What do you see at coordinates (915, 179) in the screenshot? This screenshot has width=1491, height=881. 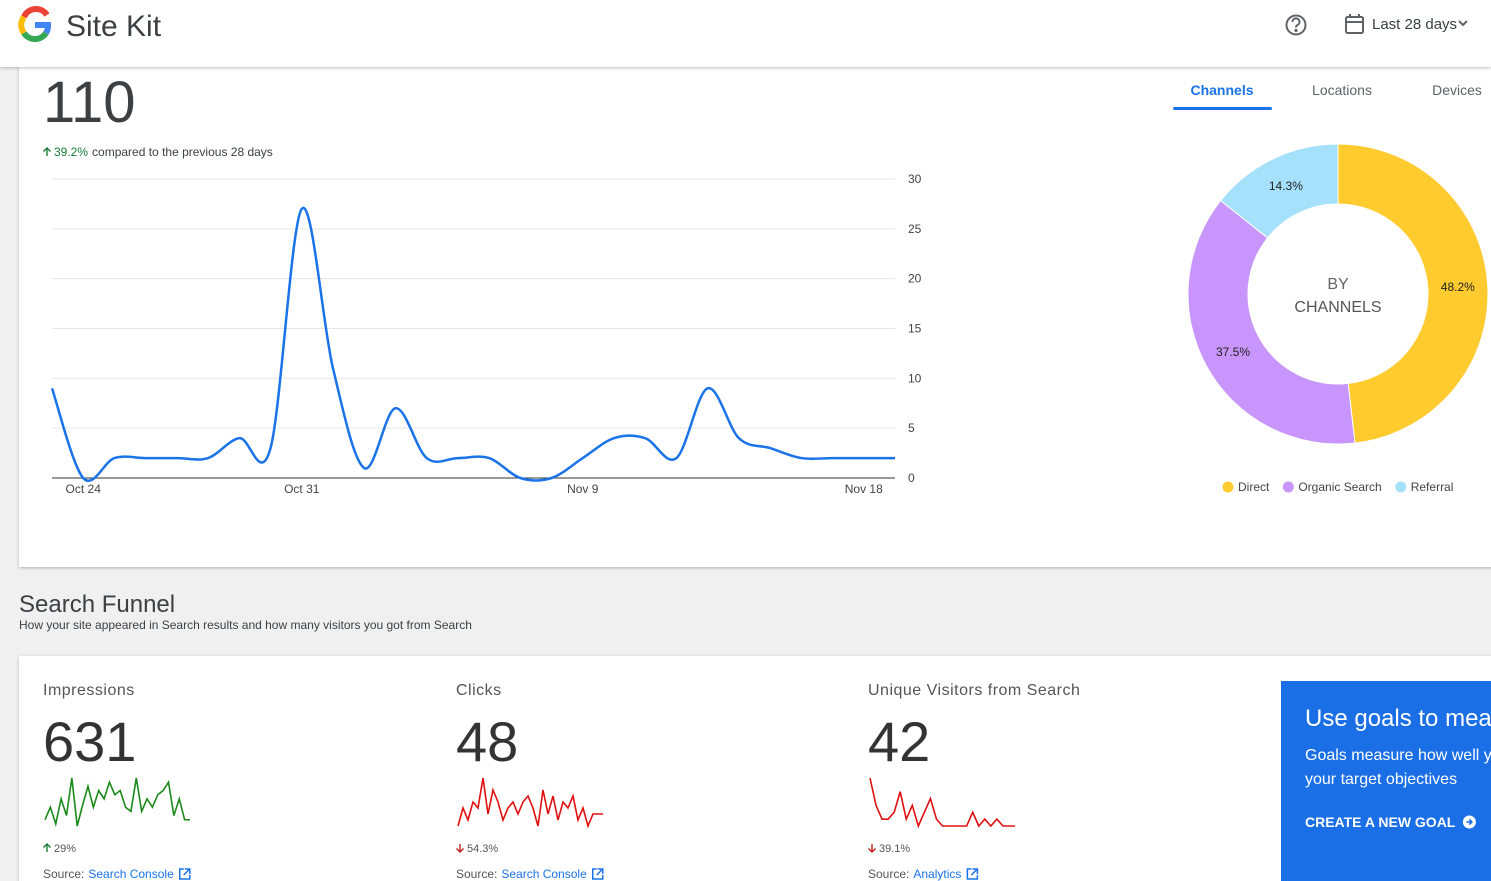 I see `y-tick-label: 30` at bounding box center [915, 179].